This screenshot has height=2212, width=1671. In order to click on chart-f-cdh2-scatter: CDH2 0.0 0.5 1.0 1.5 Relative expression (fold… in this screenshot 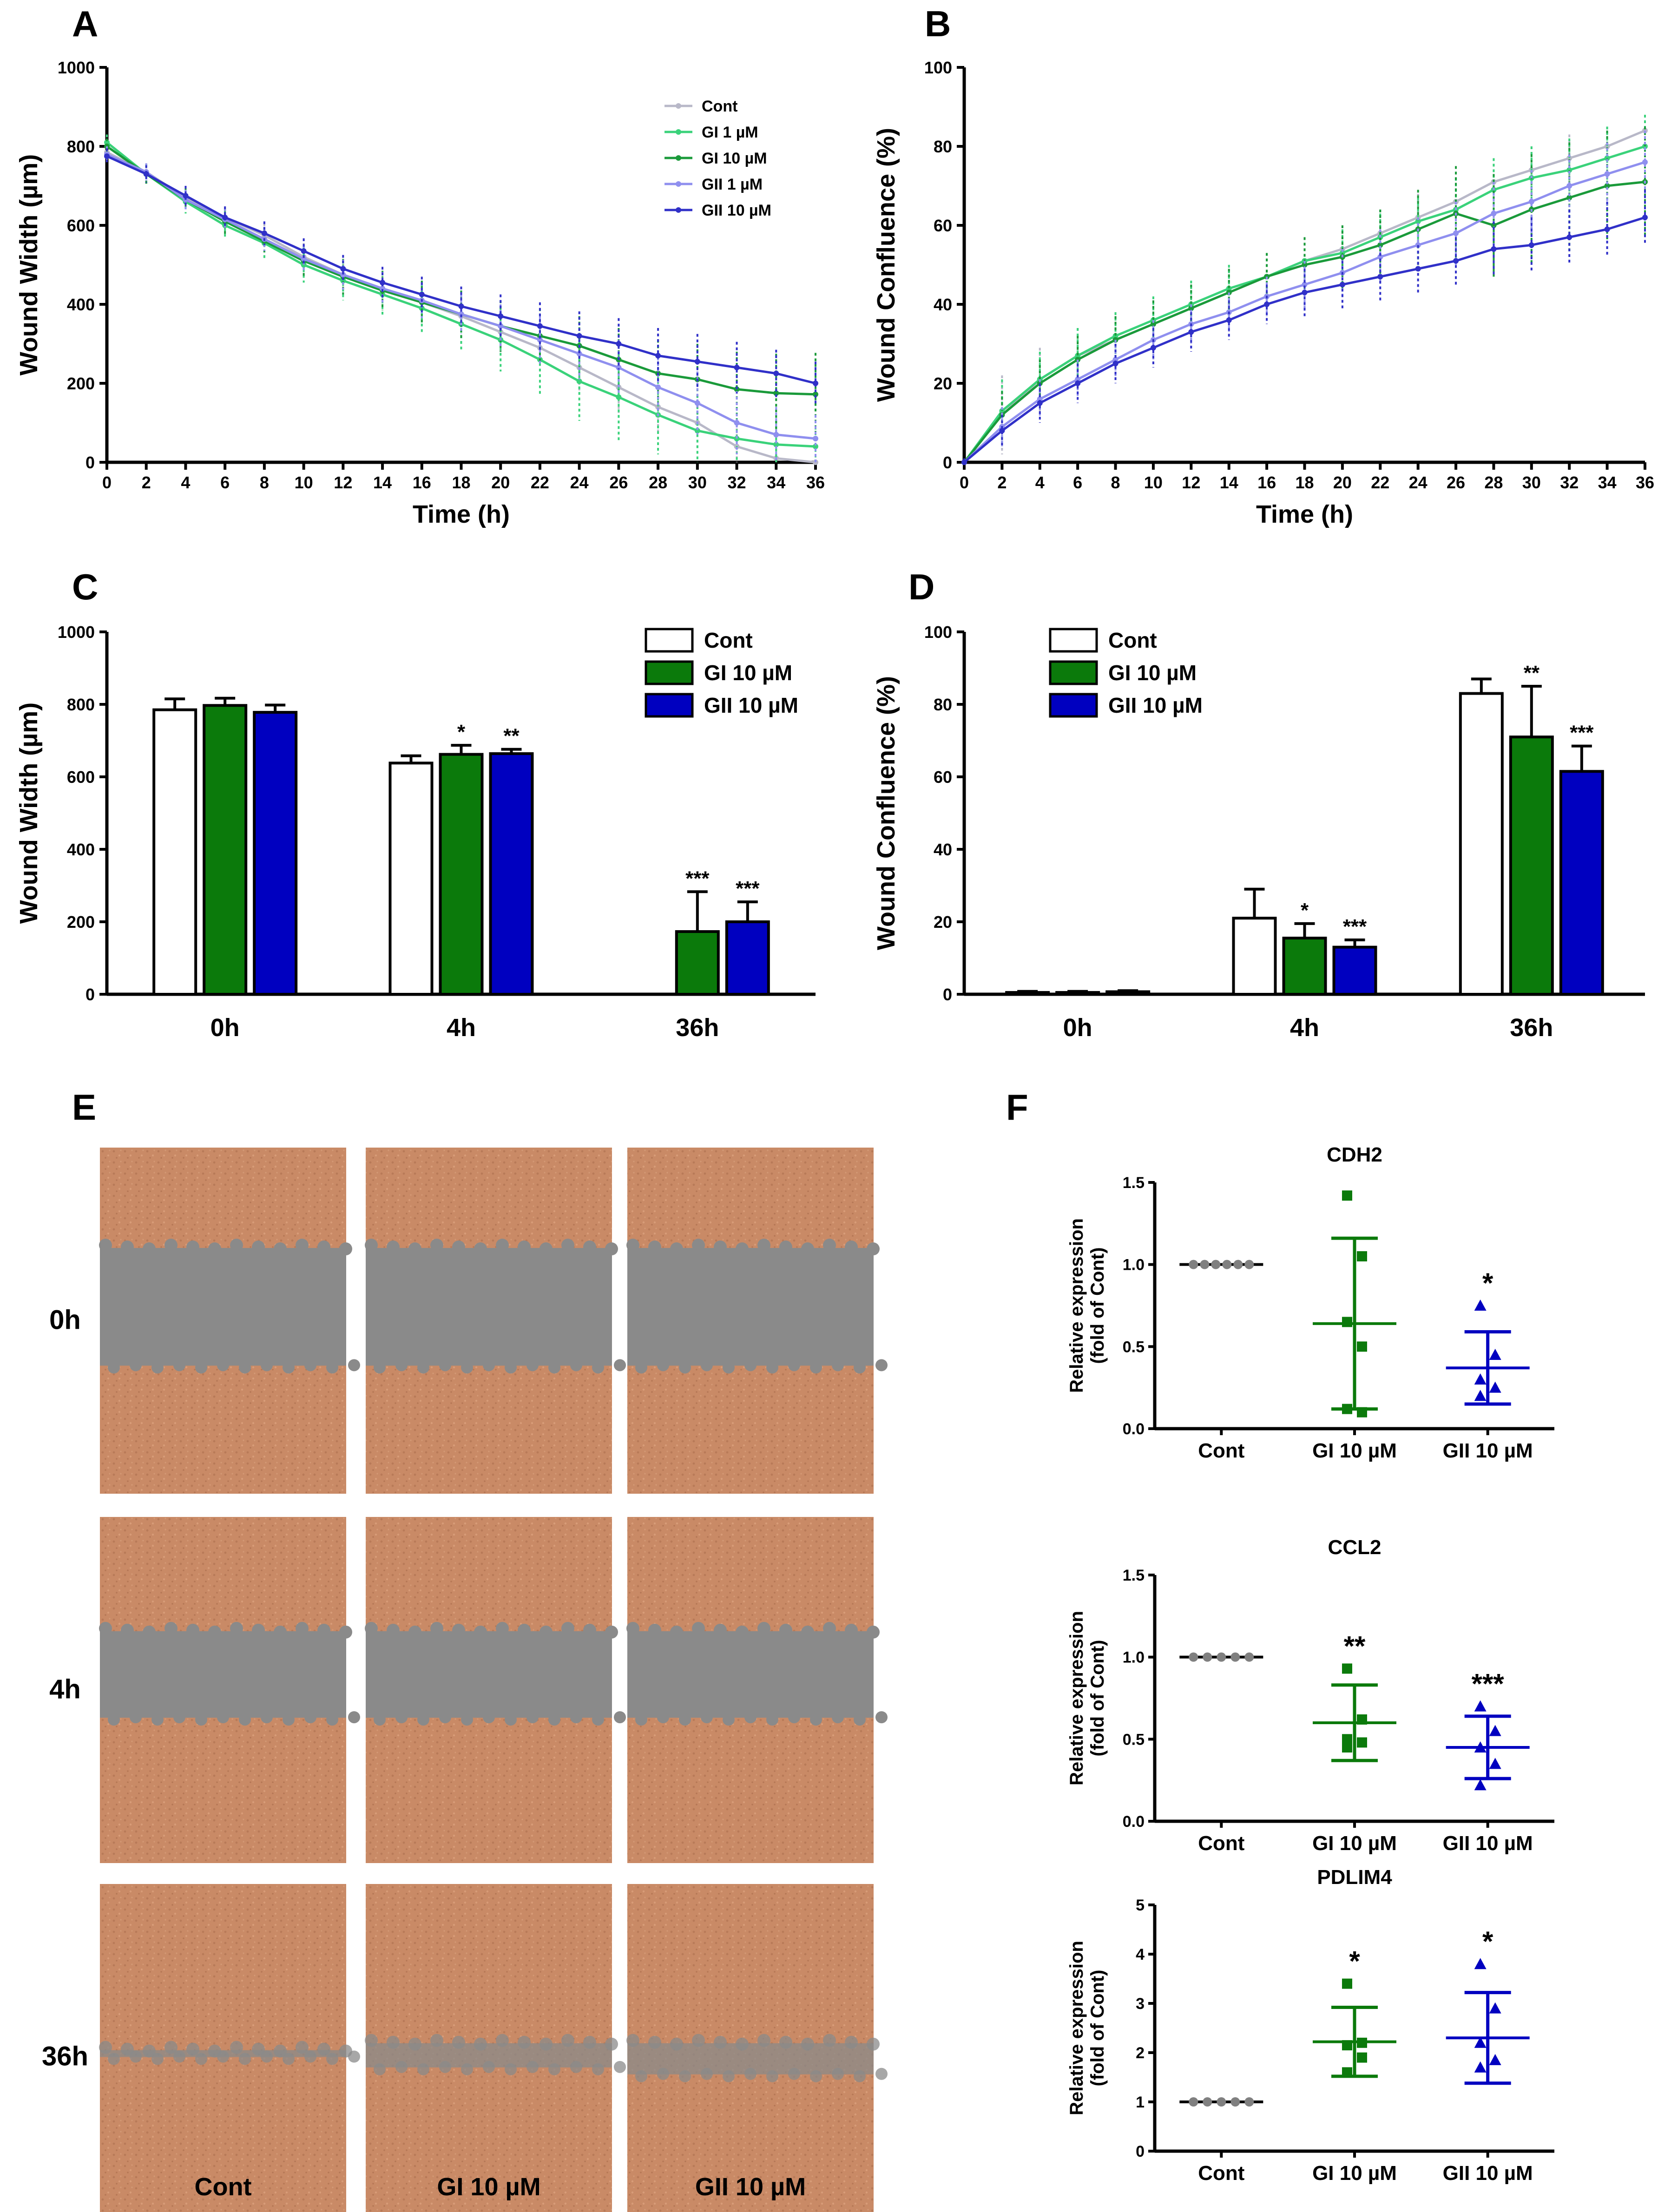, I will do `click(1310, 1302)`.